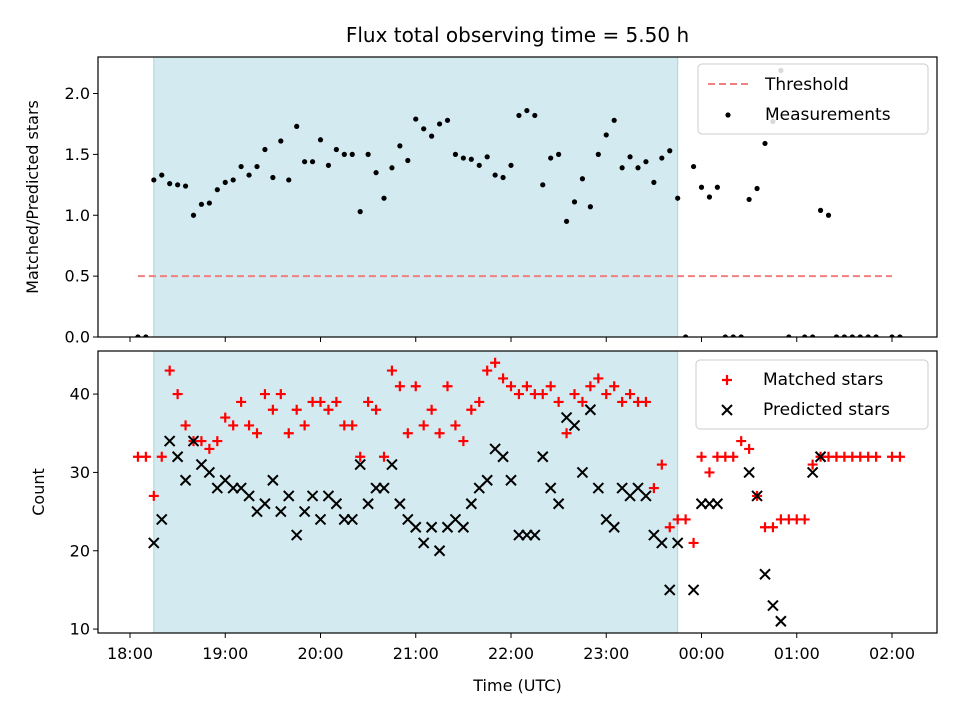  Describe the element at coordinates (806, 85) in the screenshot. I see `legend-threshold-label: Threshold` at that location.